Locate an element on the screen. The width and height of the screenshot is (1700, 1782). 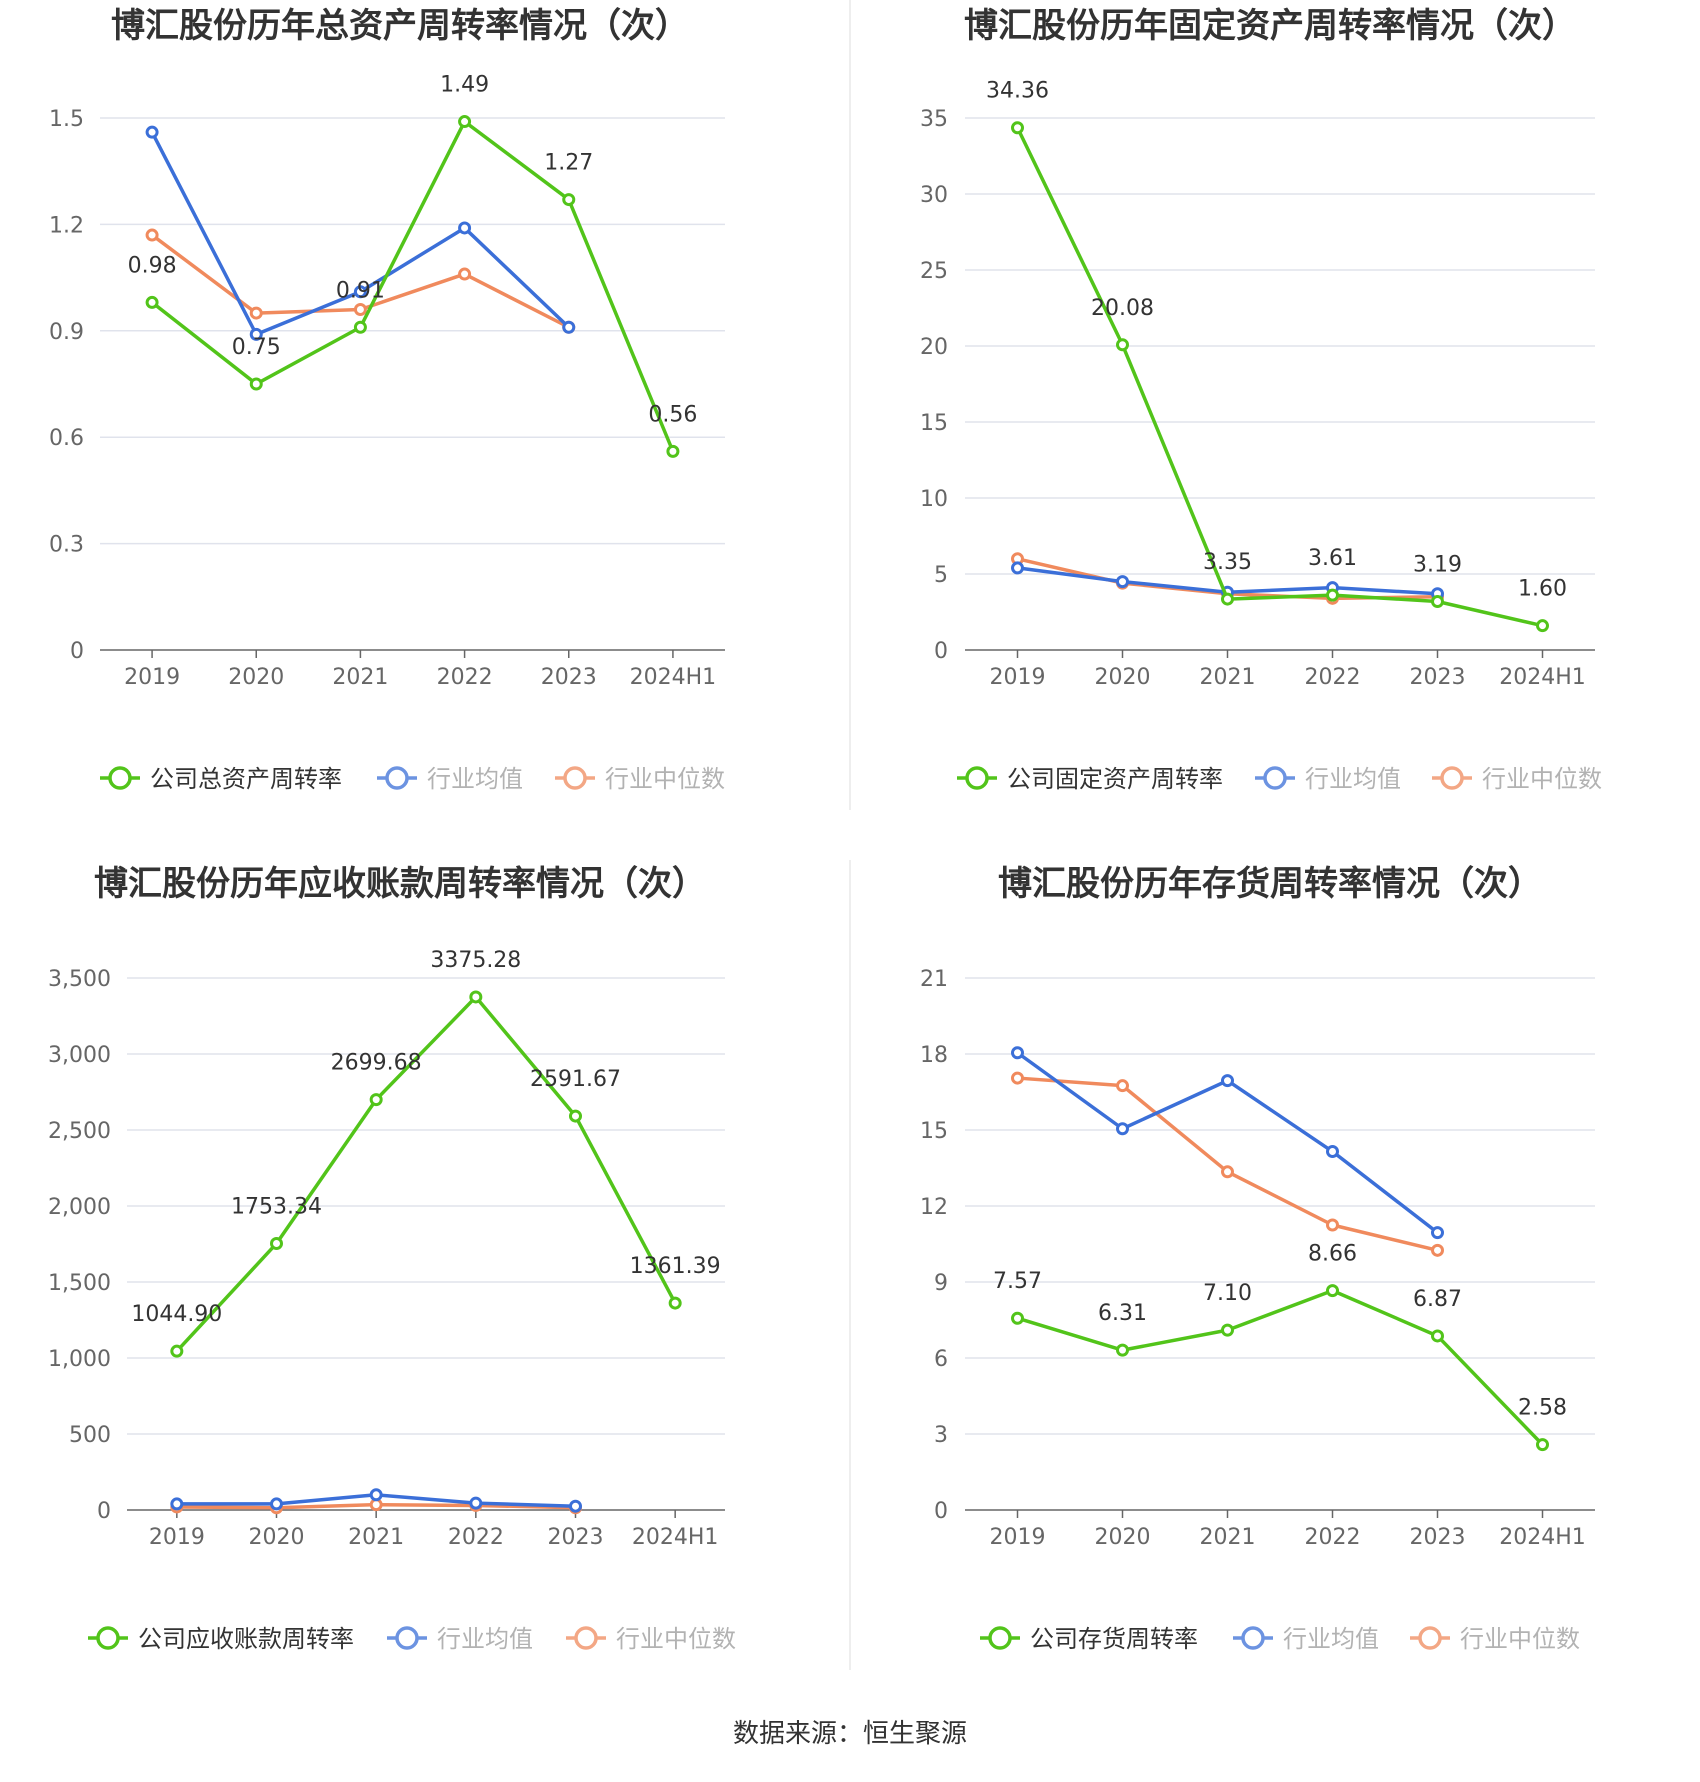
legend-label: 公司存货周转率 is located at coordinates (1114, 1639).